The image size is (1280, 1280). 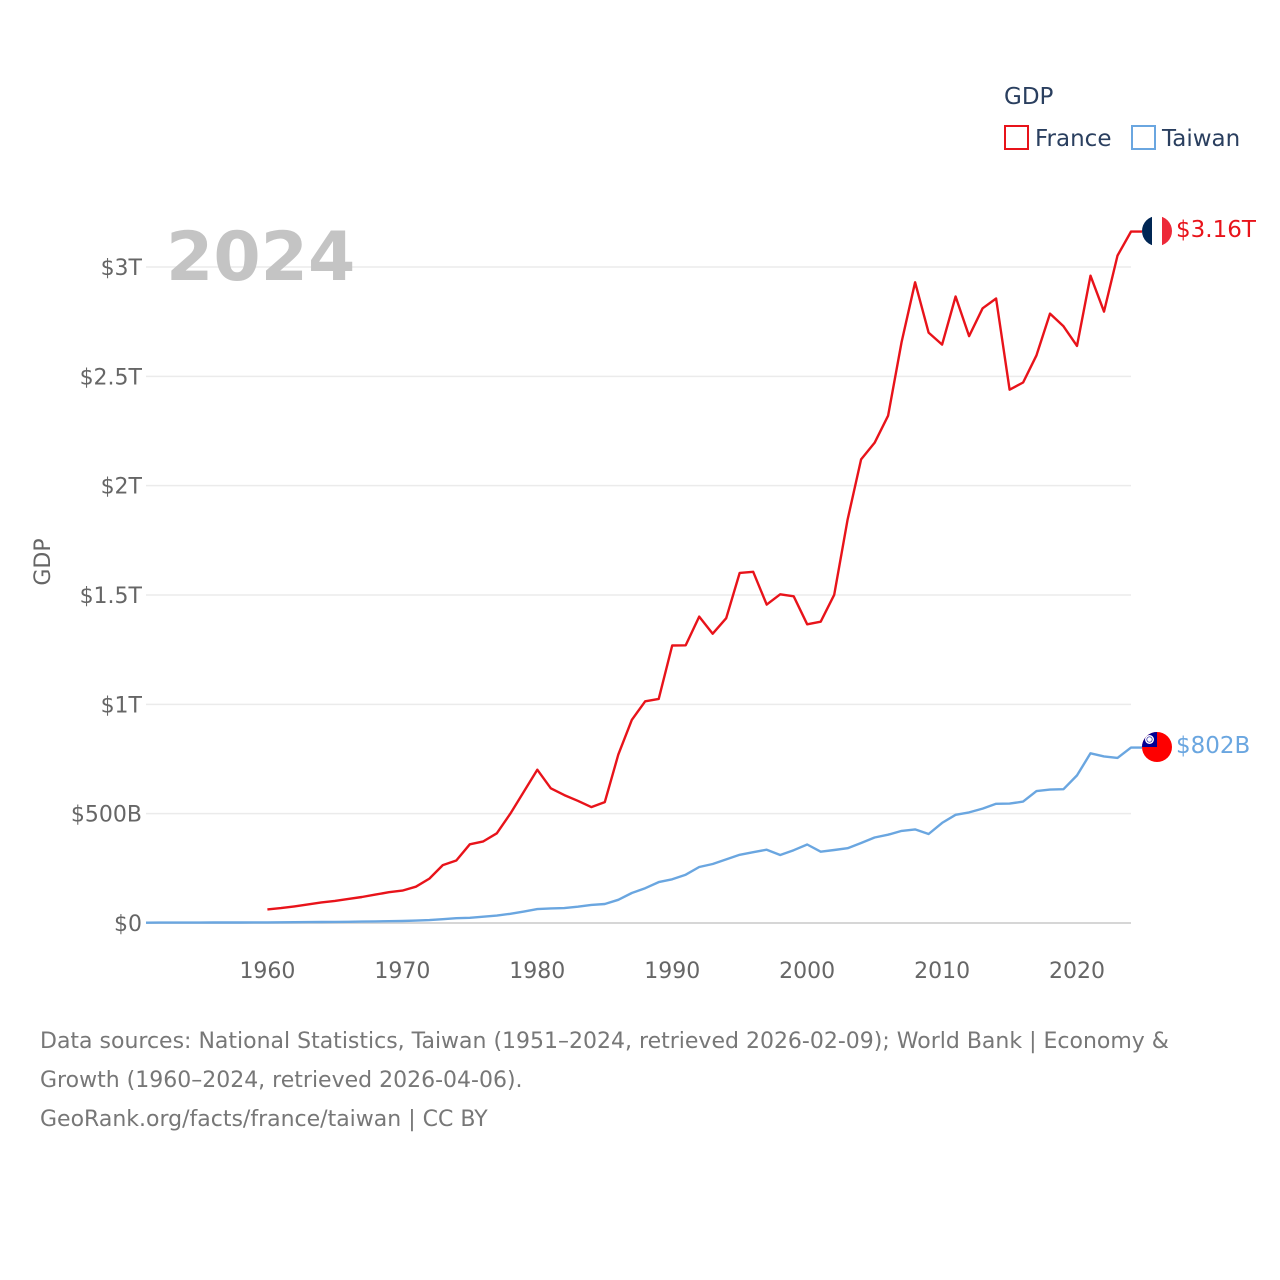 What do you see at coordinates (122, 705) in the screenshot?
I see `y-tick-label: $1T` at bounding box center [122, 705].